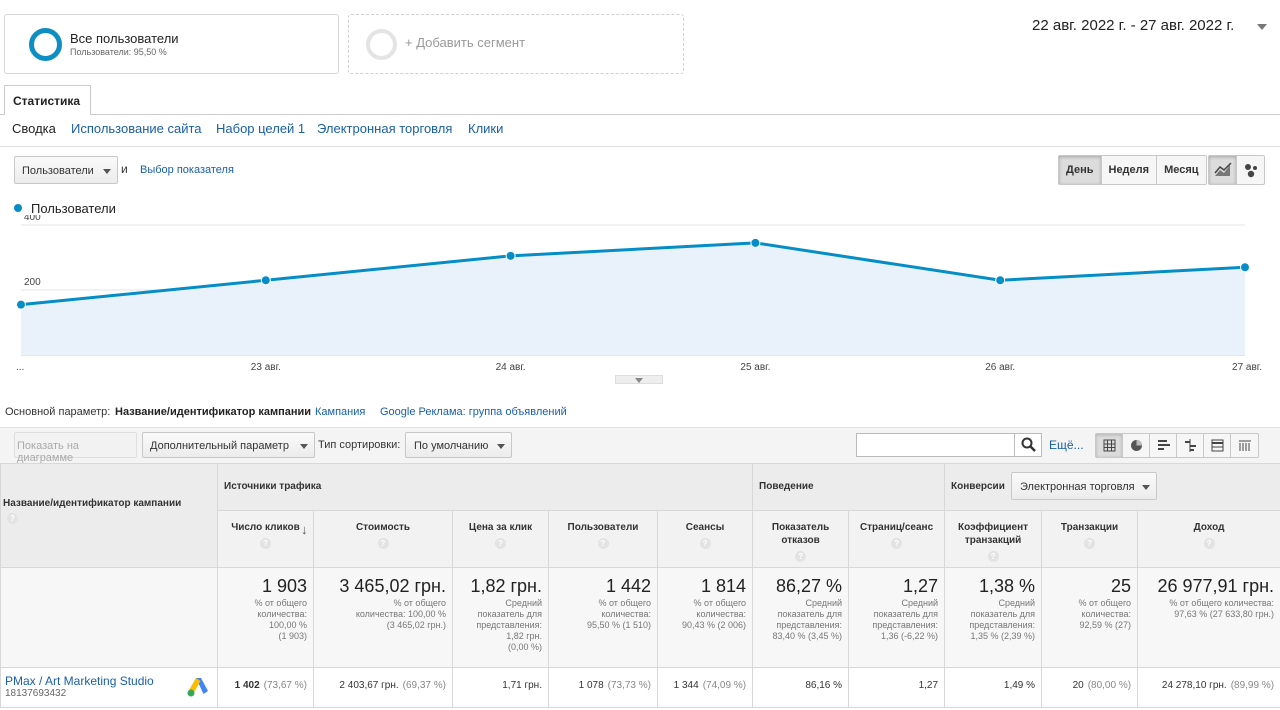  I want to click on conversion-type-select: Электронная торговля, so click(1084, 486).